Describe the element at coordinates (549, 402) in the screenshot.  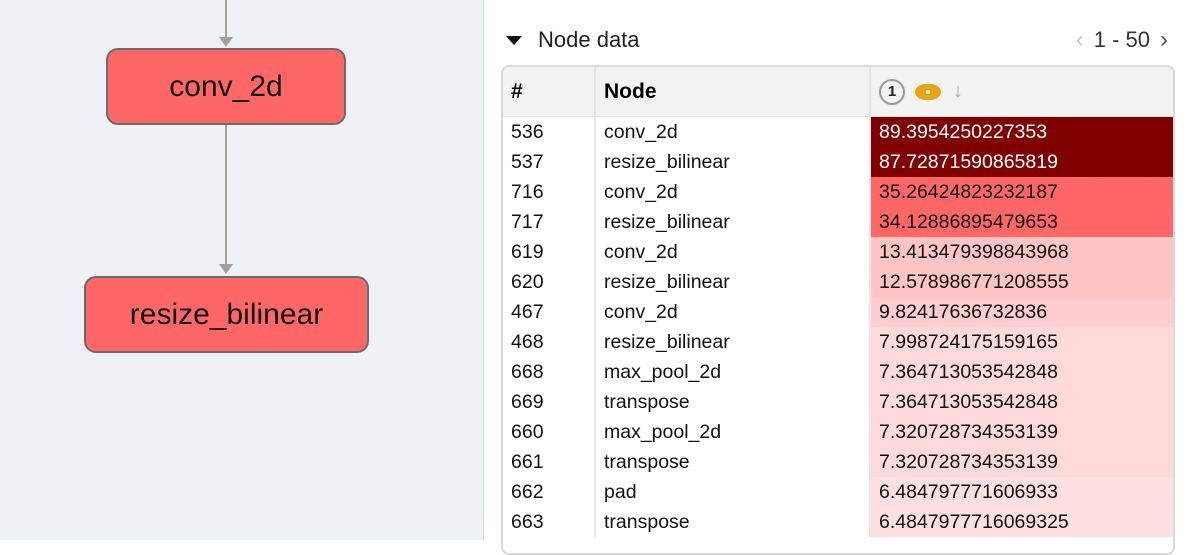
I see `row-index: 669` at that location.